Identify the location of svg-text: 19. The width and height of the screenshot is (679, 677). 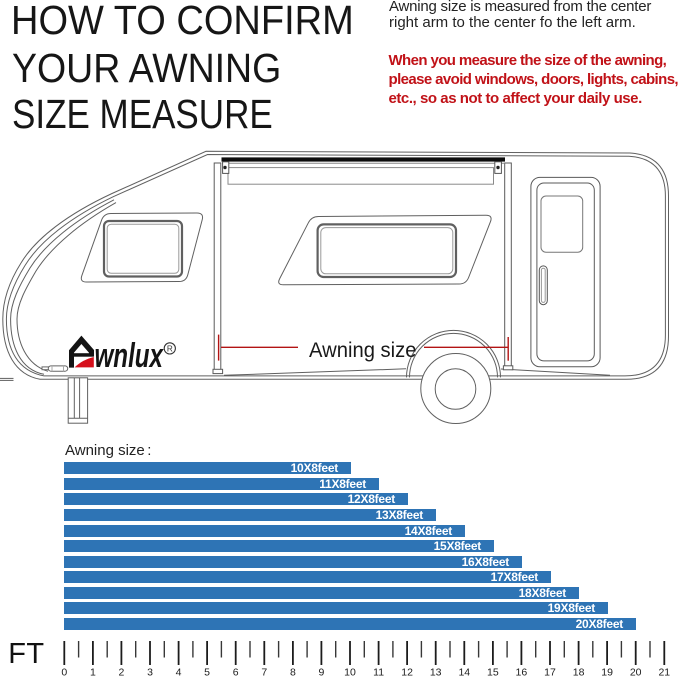
(607, 672).